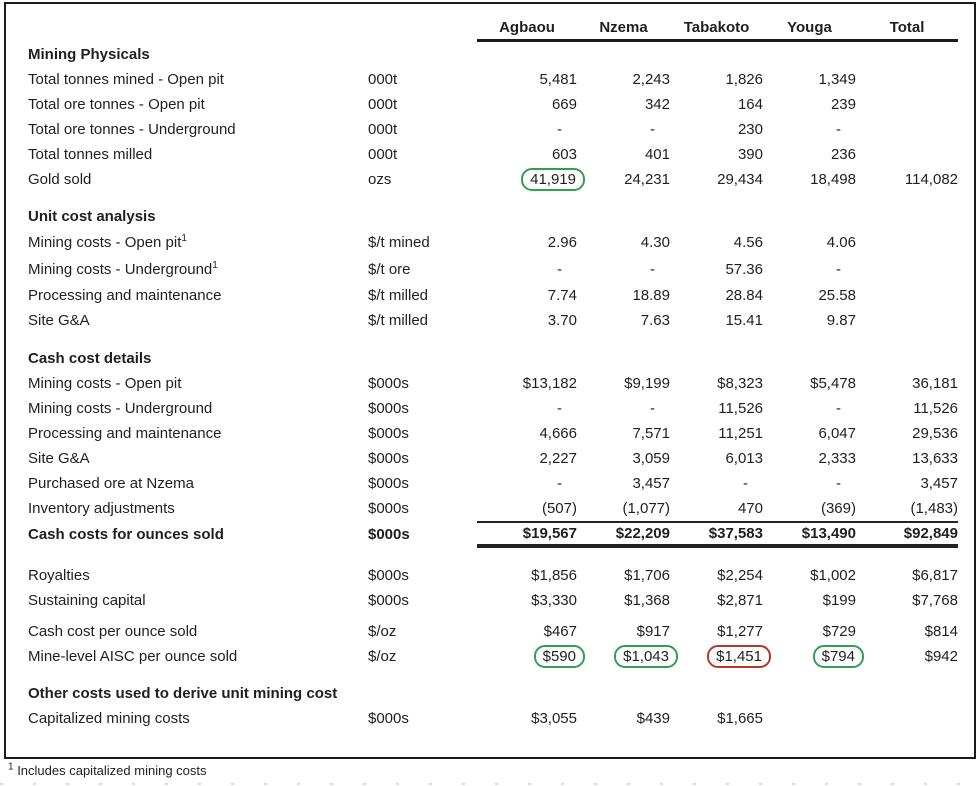 This screenshot has width=980, height=786. I want to click on value-cell: 15.41, so click(744, 320).